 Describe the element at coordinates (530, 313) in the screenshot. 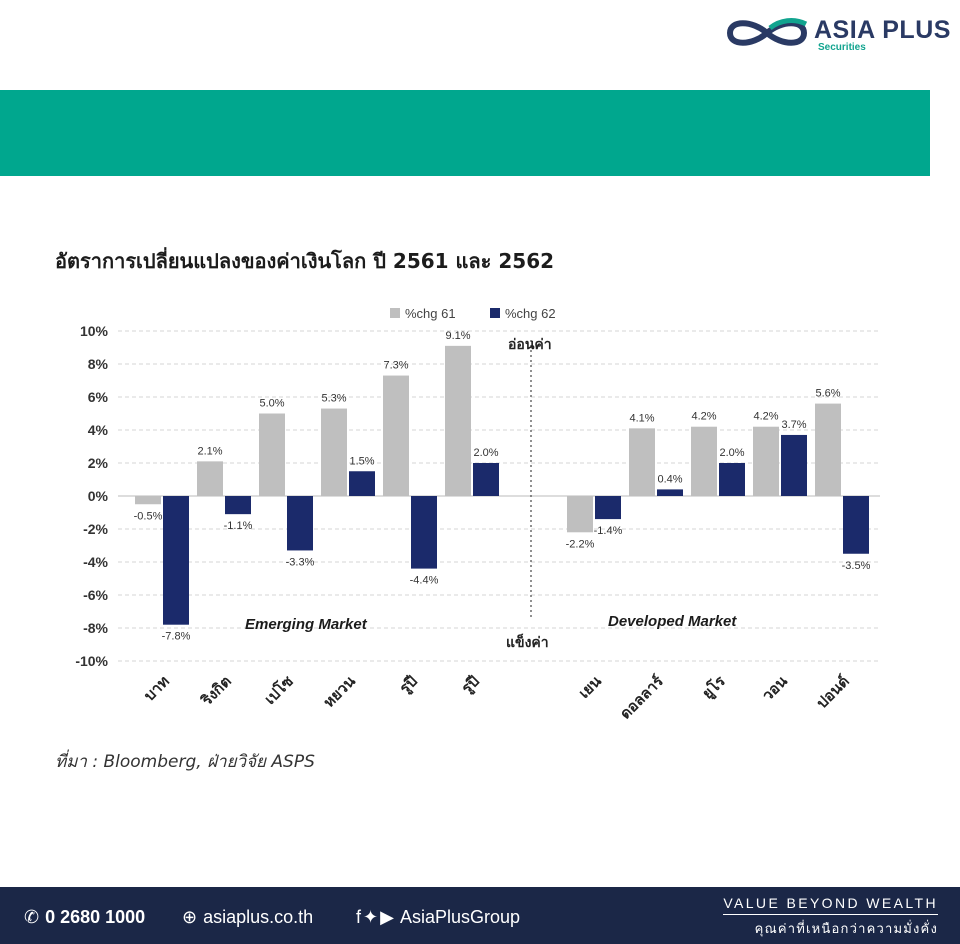

I see `legend-label-62: %chg 62` at that location.